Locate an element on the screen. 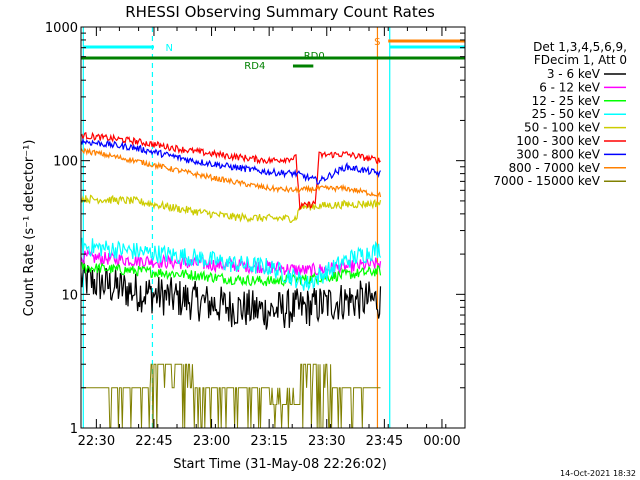 Image resolution: width=640 pixels, height=480 pixels. x-tick-label: 23:30 is located at coordinates (326, 441).